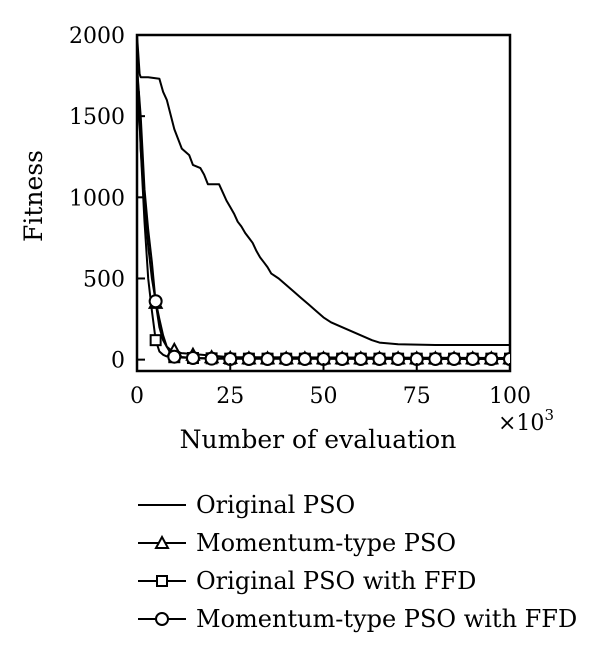  Describe the element at coordinates (137, 396) in the screenshot. I see `x-tick-label: 0` at that location.